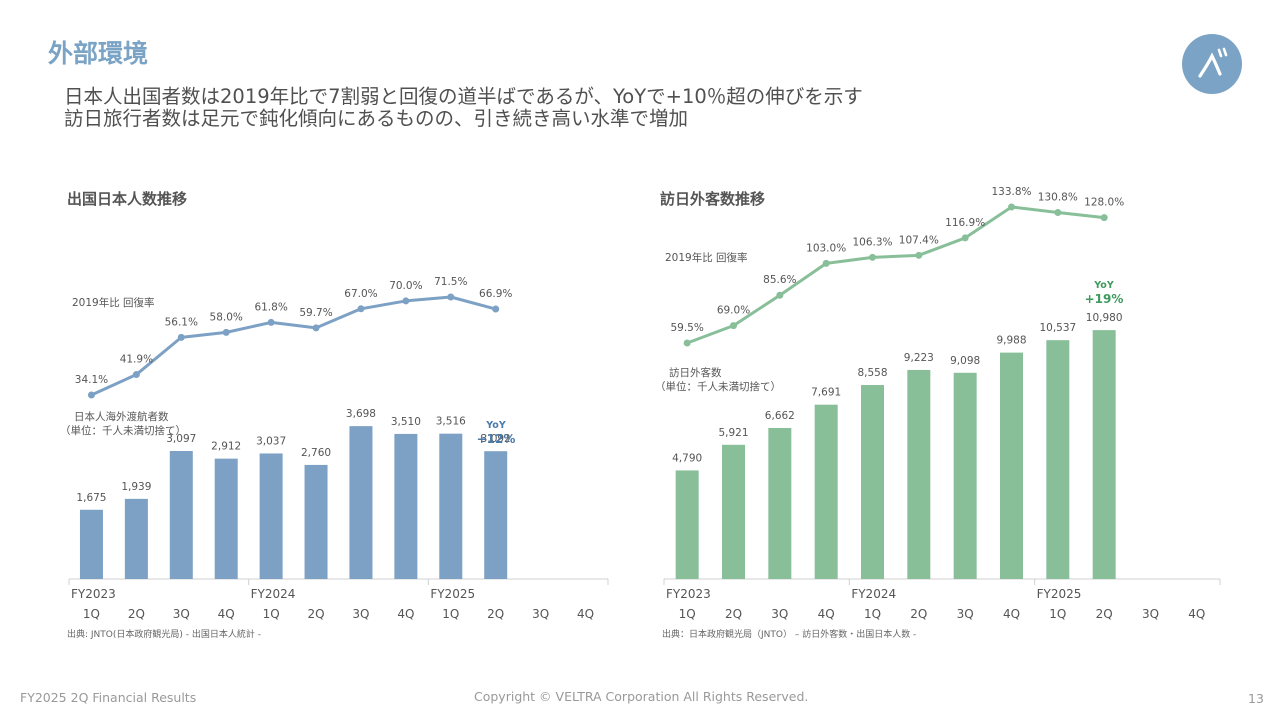 This screenshot has width=1280, height=720. Describe the element at coordinates (872, 242) in the screenshot. I see `recovery-rate-label: 106.3%` at that location.